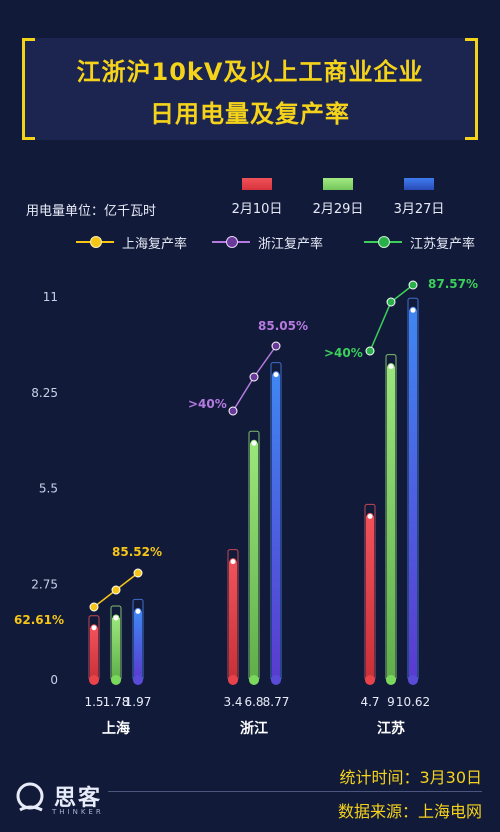 The image size is (500, 832). What do you see at coordinates (409, 811) in the screenshot?
I see `footer-source: 数据来源：上海电网` at bounding box center [409, 811].